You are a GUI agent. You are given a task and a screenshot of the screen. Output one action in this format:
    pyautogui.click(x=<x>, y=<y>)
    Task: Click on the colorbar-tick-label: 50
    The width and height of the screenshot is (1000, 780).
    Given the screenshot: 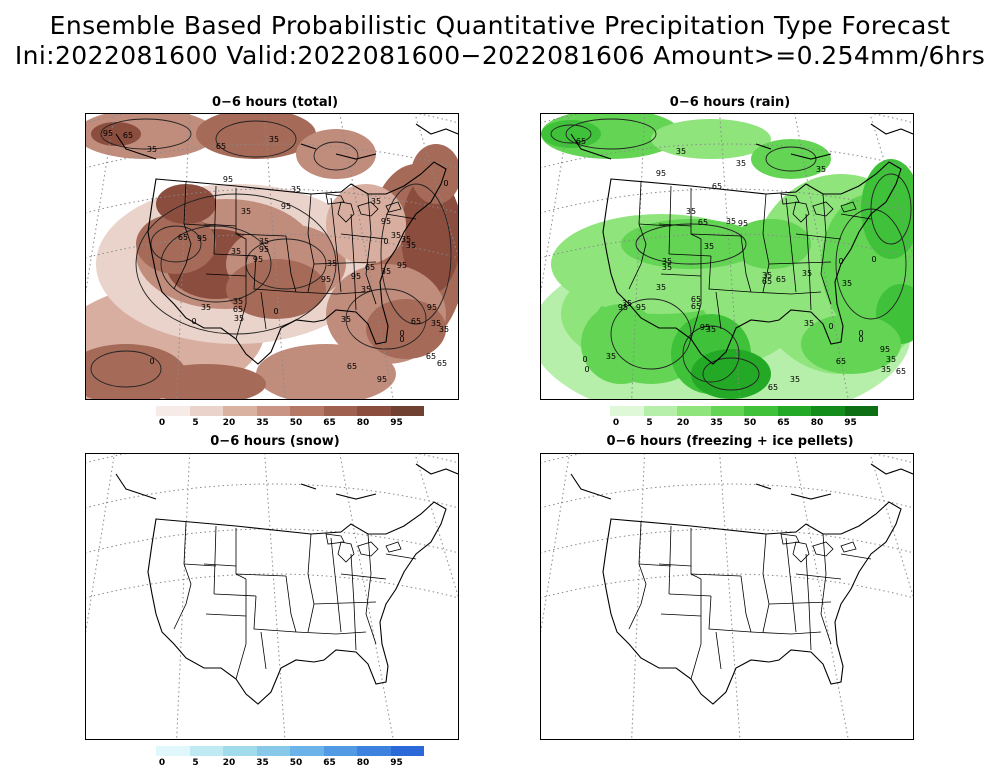 What is the action you would take?
    pyautogui.click(x=296, y=423)
    